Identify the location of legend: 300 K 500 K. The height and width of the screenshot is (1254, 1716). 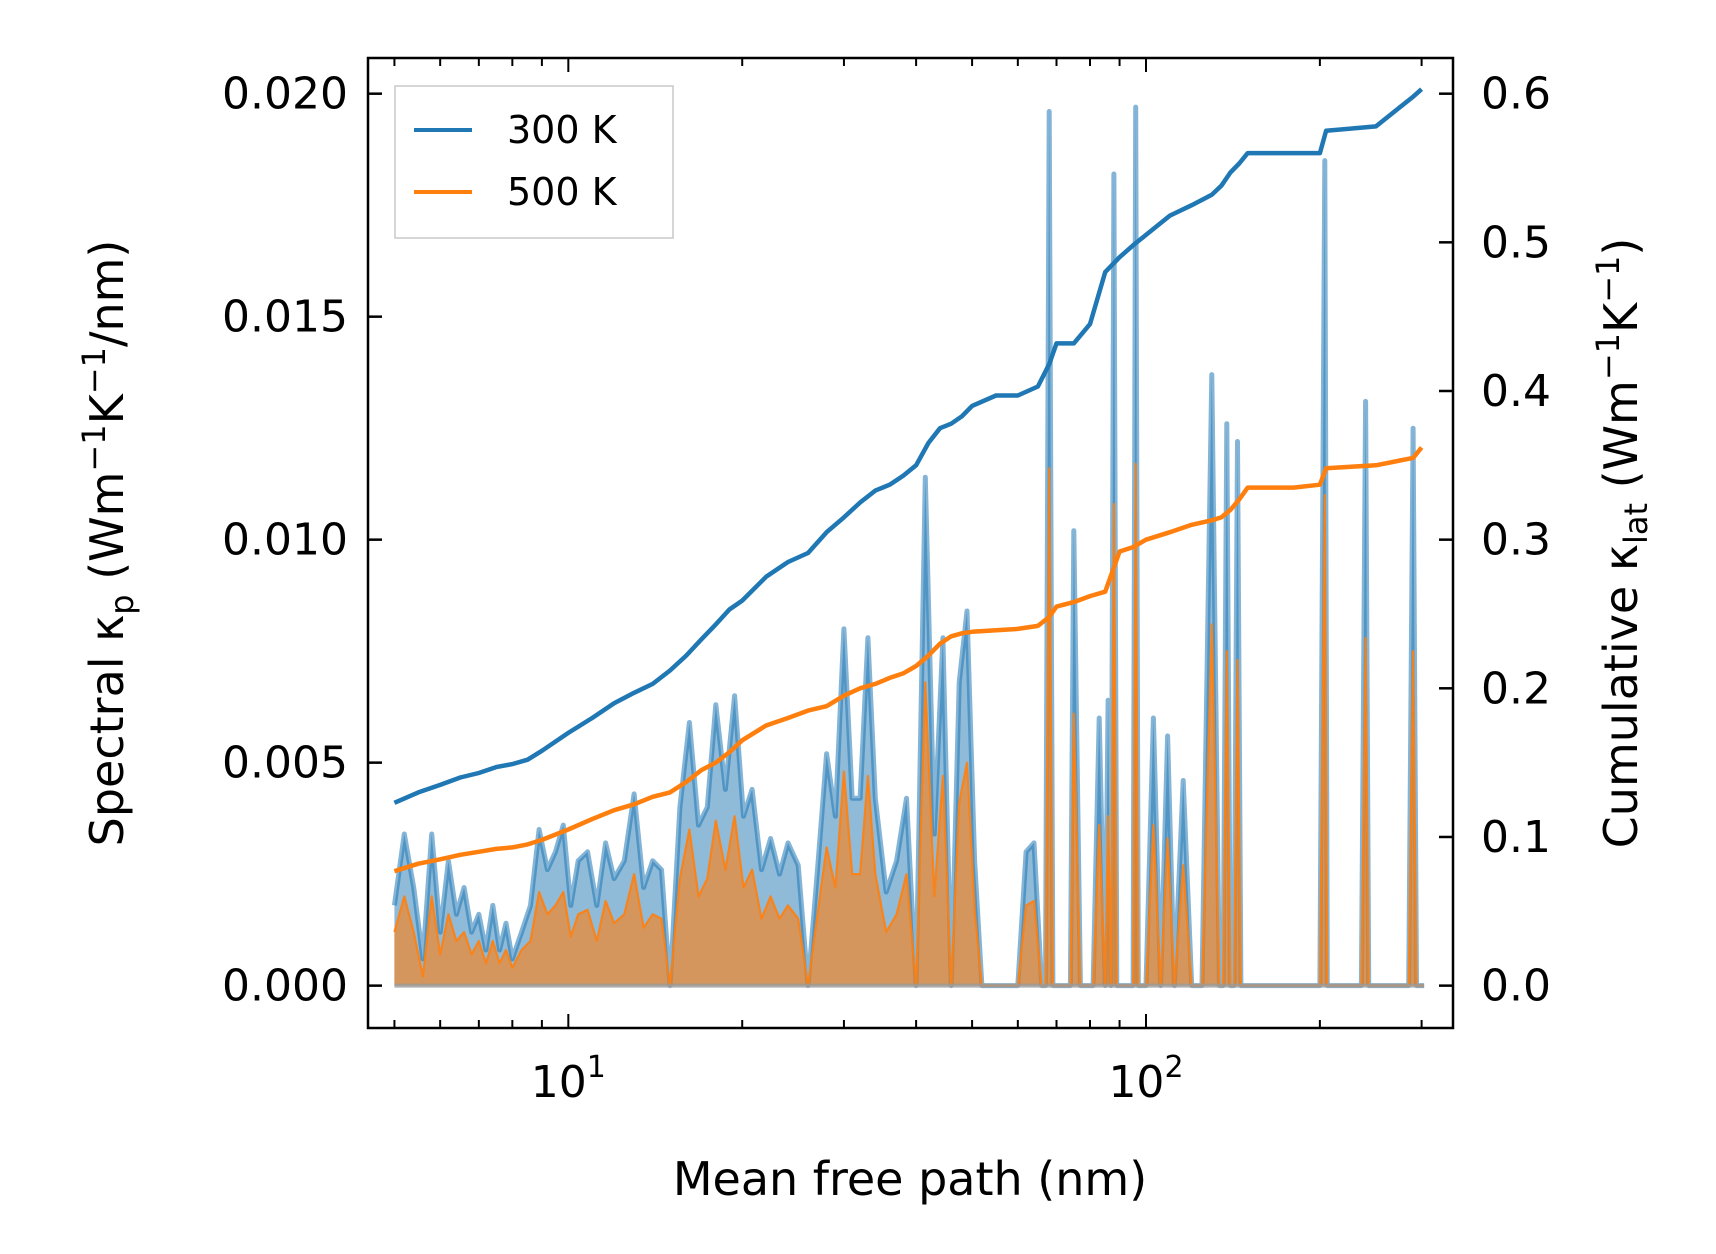
(534, 162).